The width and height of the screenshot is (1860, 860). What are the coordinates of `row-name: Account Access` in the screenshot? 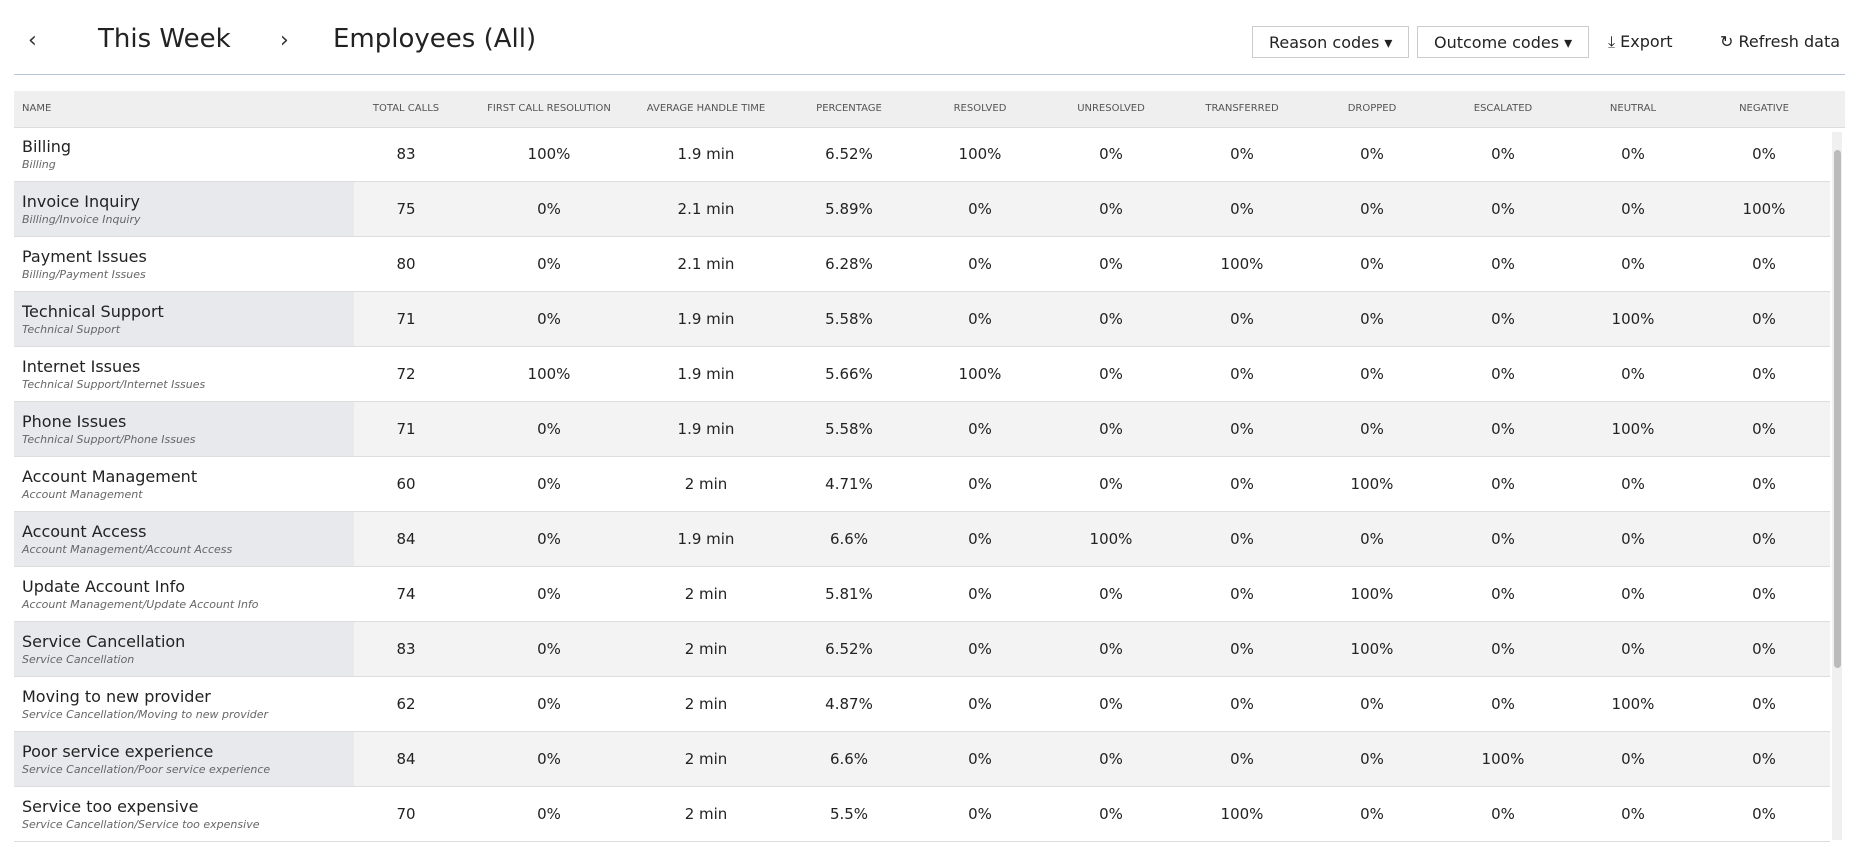 It's located at (84, 531).